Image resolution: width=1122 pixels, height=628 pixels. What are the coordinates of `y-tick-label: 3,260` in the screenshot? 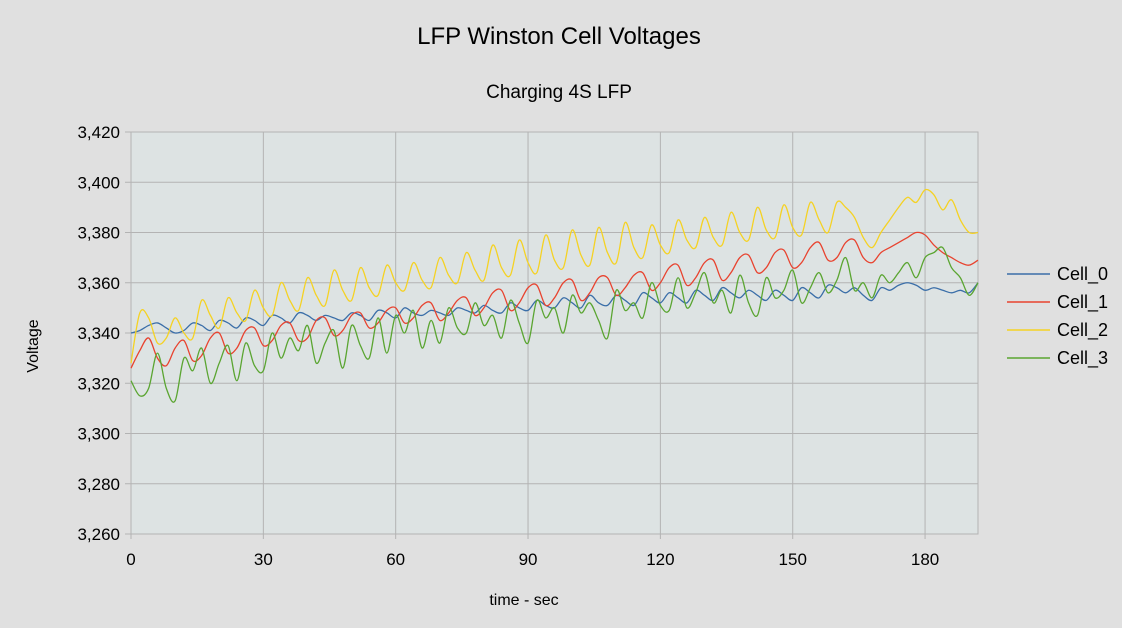 It's located at (98, 534).